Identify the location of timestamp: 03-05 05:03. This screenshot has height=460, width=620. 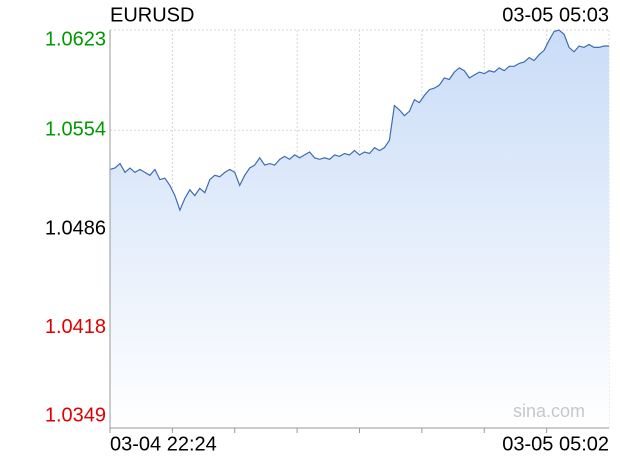
(555, 15).